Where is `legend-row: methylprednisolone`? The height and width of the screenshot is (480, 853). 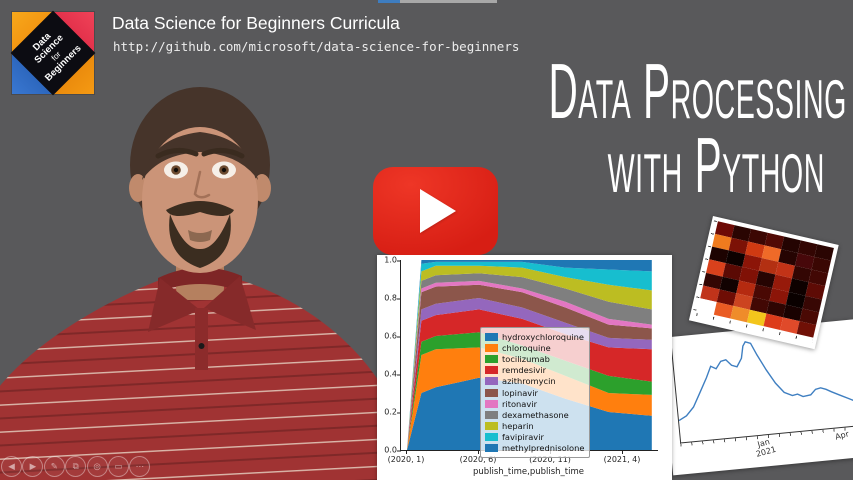 legend-row: methylprednisolone is located at coordinates (535, 448).